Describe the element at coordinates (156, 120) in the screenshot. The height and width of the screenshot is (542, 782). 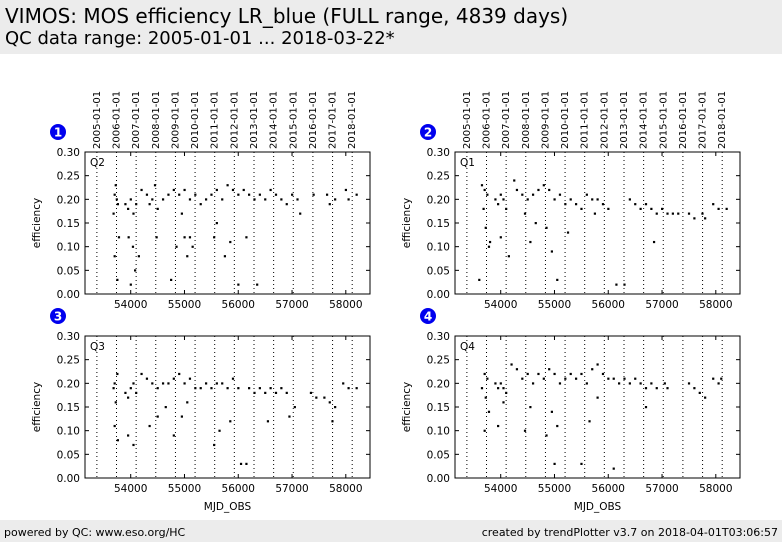
I see `year-tick-label: 2008-01-01` at that location.